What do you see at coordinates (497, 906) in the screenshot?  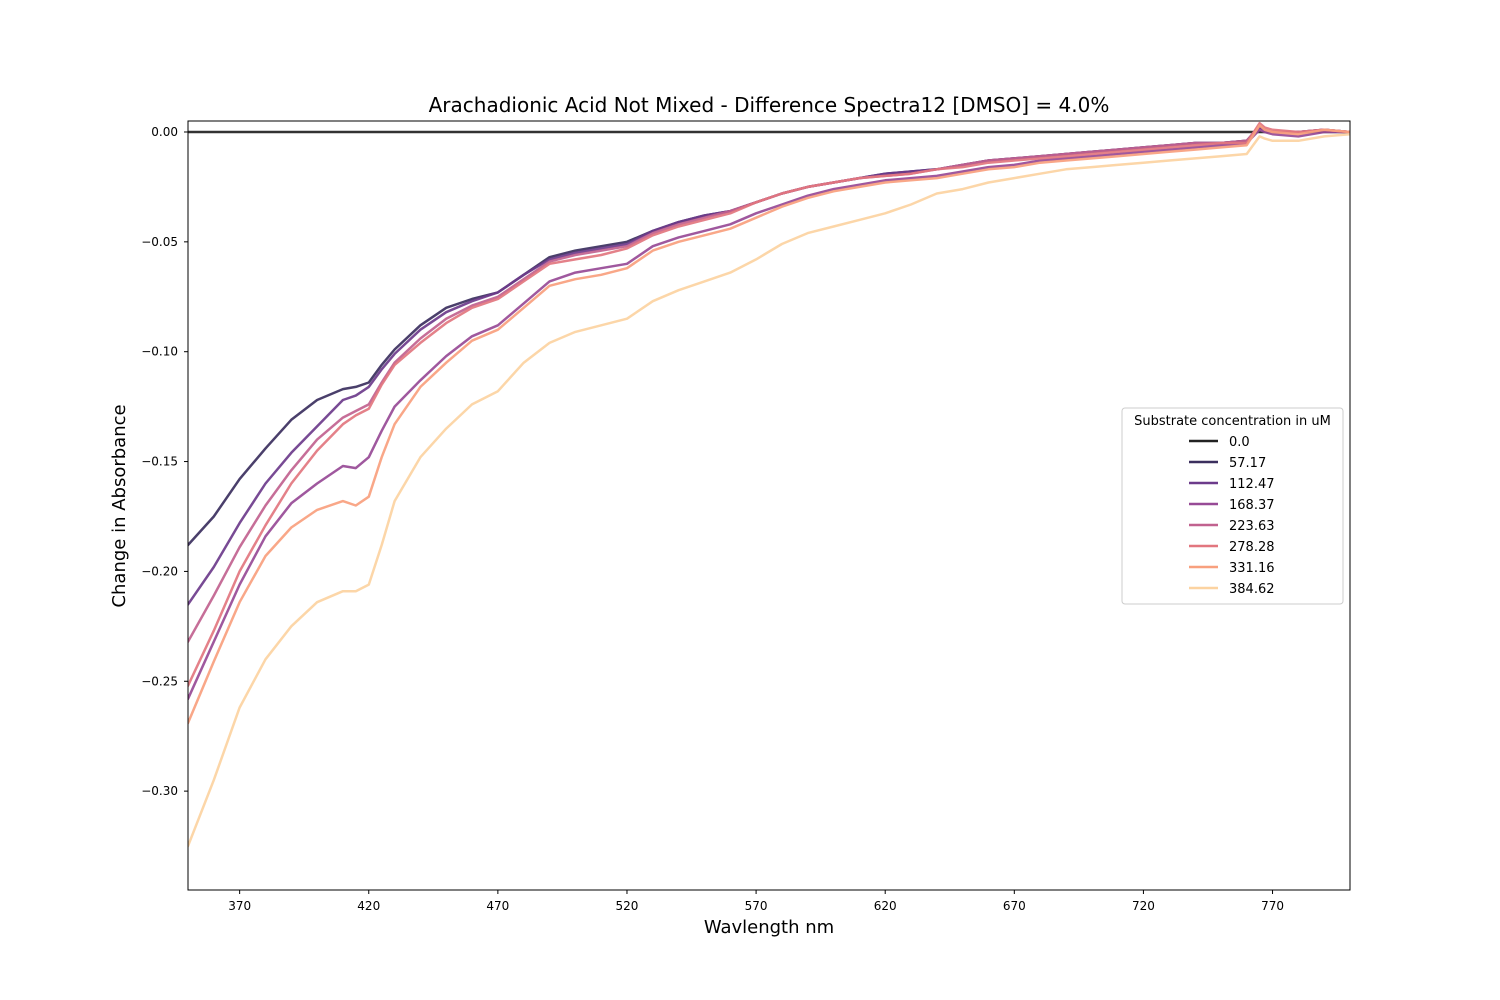 I see `x-tick-label-470: 470` at bounding box center [497, 906].